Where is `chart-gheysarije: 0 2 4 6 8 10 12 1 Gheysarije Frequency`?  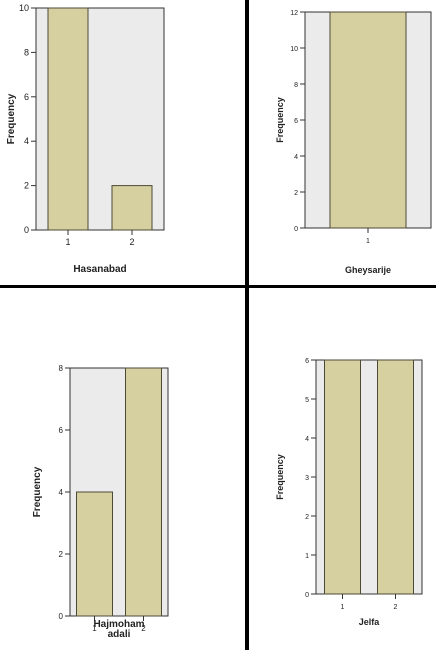 chart-gheysarije: 0 2 4 6 8 10 12 1 Gheysarije Frequency is located at coordinates (353, 142).